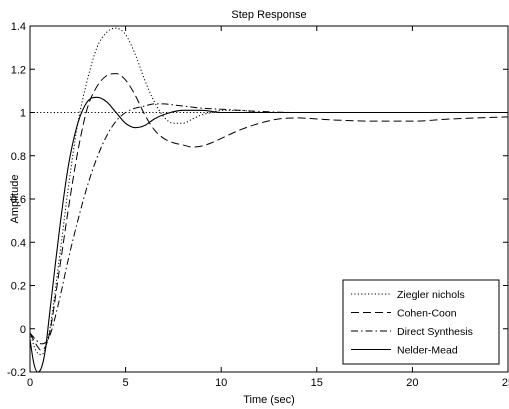  What do you see at coordinates (30, 383) in the screenshot?
I see `x-tick-label: 0` at bounding box center [30, 383].